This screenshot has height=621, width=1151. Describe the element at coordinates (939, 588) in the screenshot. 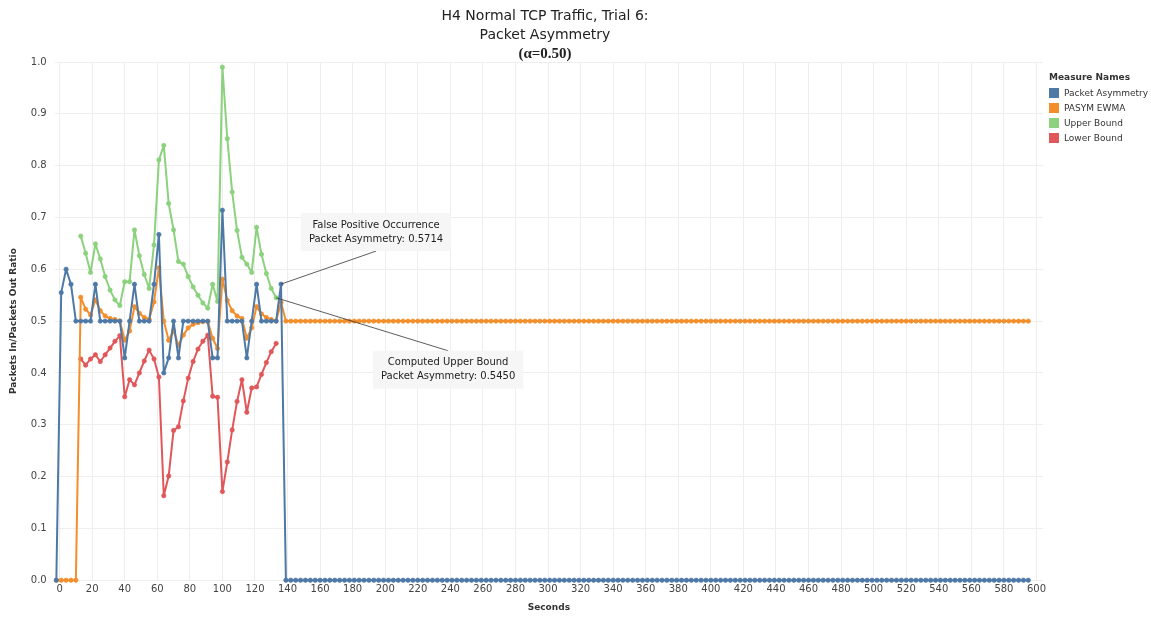

I see `x-tick-label: 540` at that location.